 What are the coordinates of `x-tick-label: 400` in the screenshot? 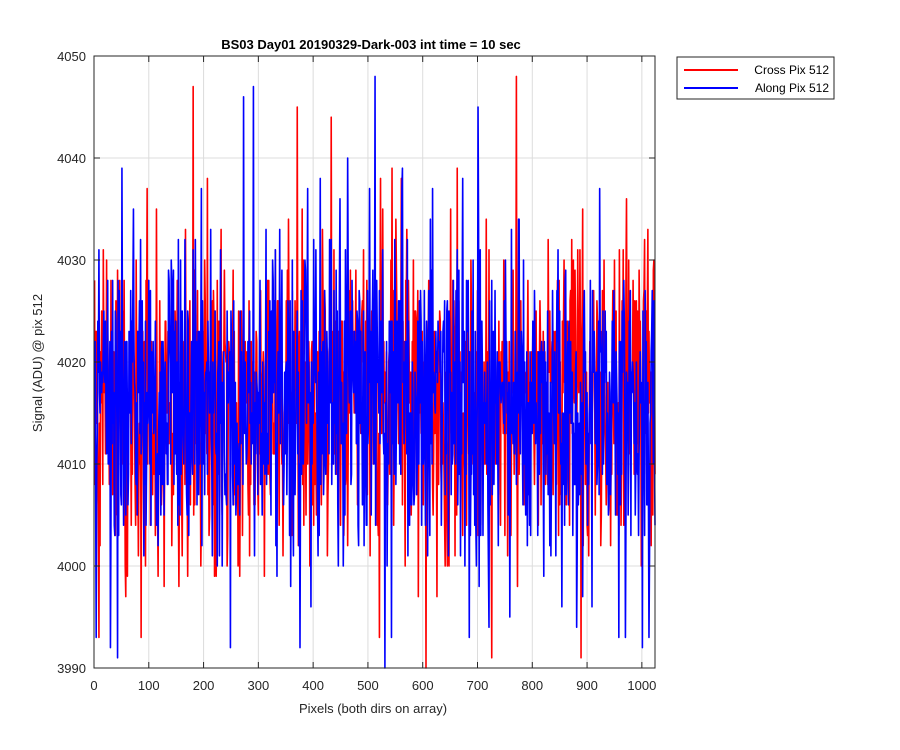 It's located at (313, 685).